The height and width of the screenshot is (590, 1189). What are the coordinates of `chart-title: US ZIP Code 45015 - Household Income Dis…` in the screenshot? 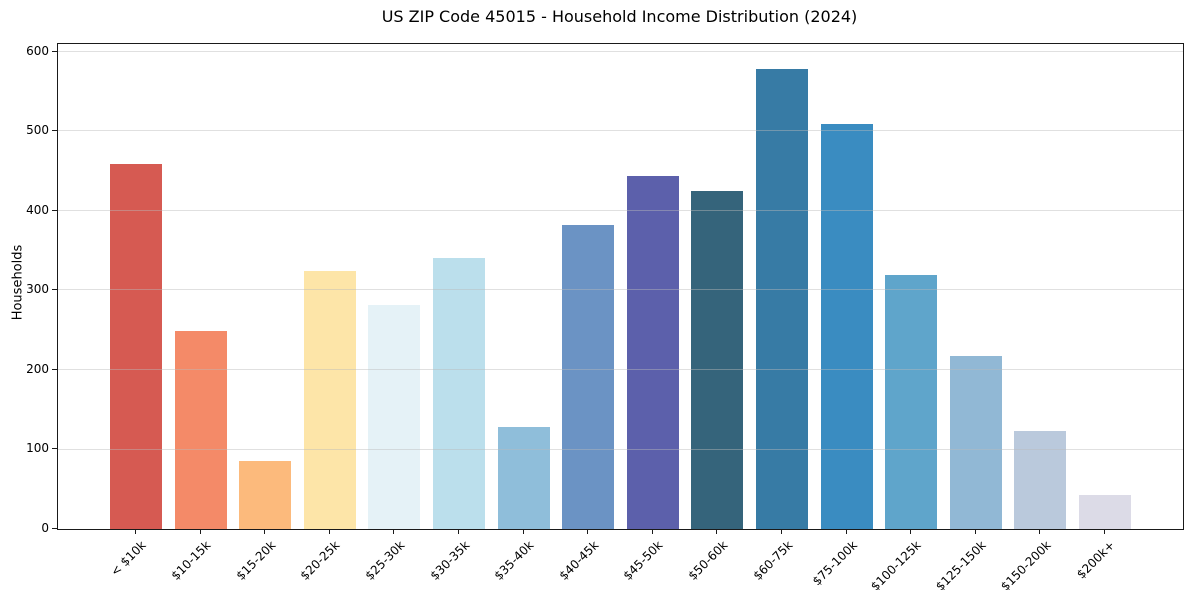 It's located at (619, 16).